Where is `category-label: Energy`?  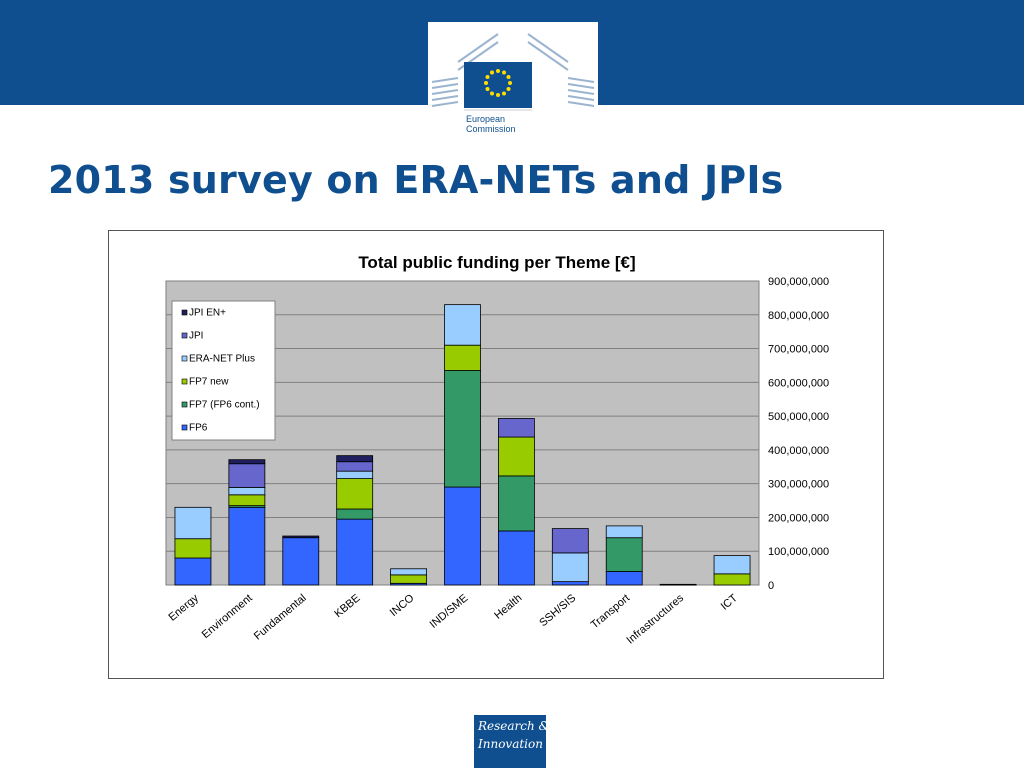
category-label: Energy is located at coordinates (183, 608).